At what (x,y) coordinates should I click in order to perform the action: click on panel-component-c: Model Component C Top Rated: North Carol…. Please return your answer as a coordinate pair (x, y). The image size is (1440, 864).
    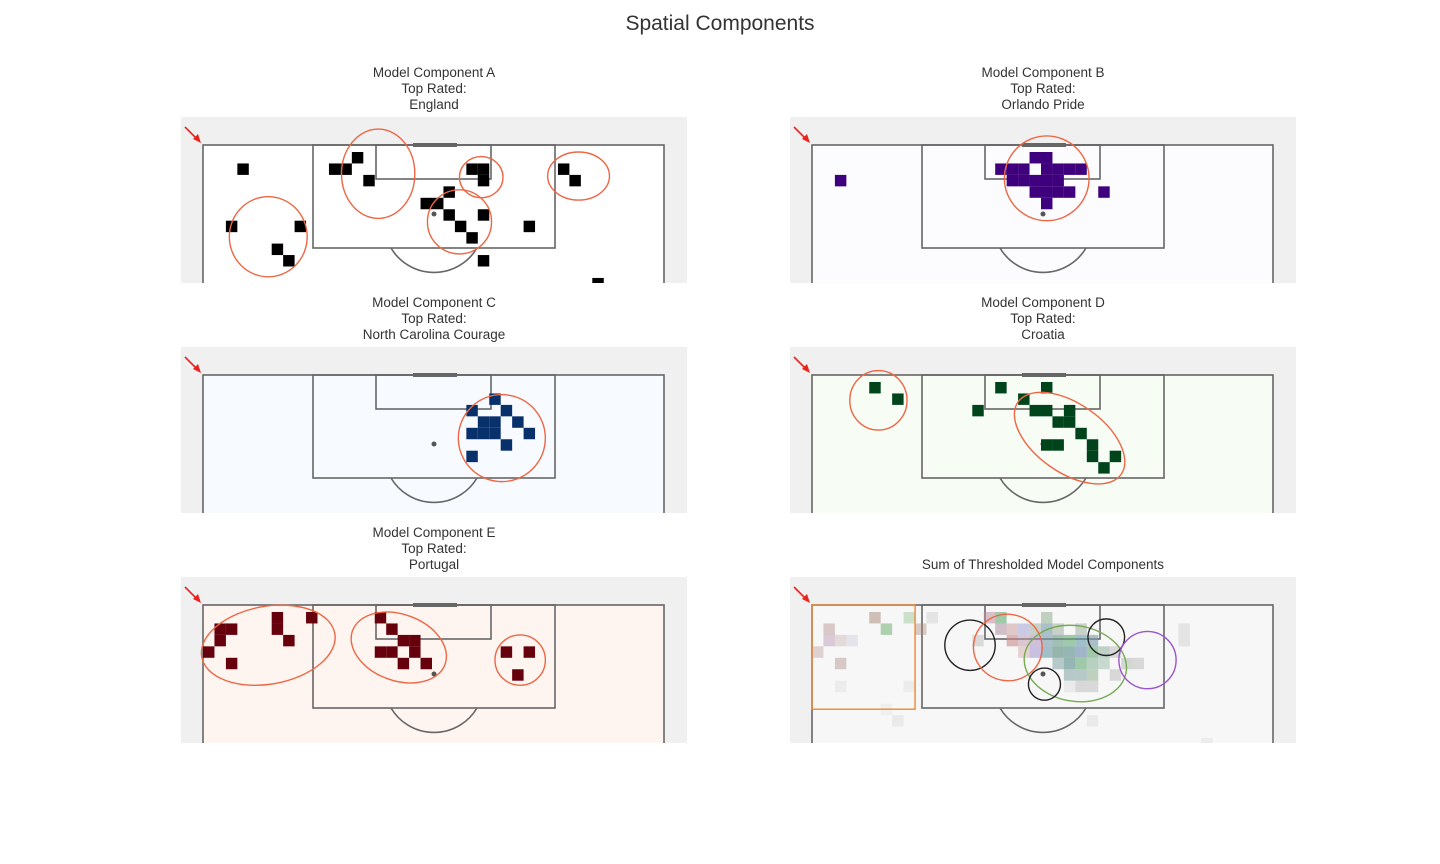
    Looking at the image, I should click on (434, 404).